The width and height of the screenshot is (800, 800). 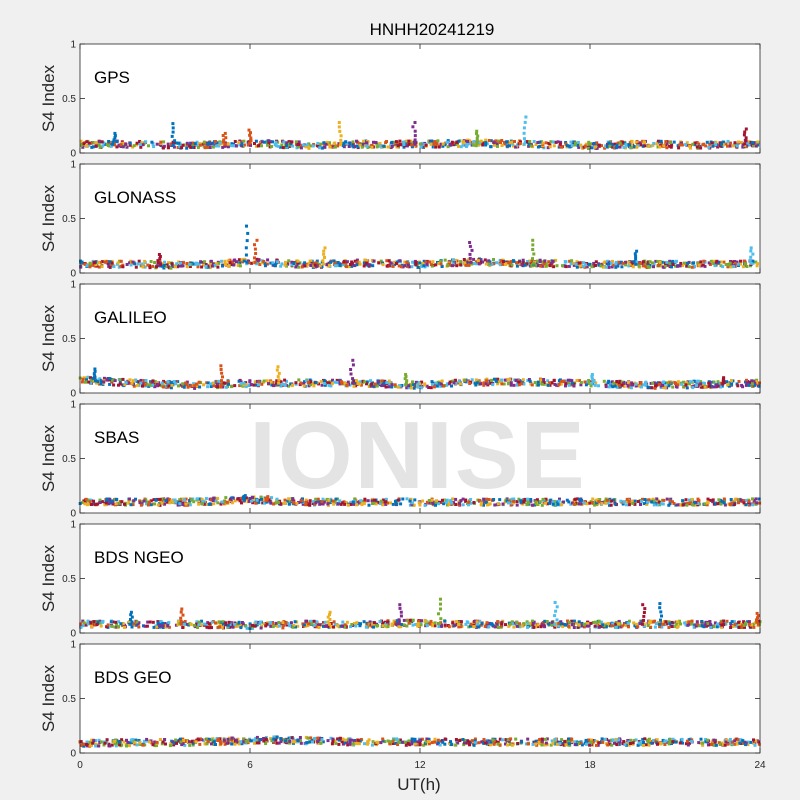 What do you see at coordinates (48, 578) in the screenshot?
I see `y-axis-label: S4 Index` at bounding box center [48, 578].